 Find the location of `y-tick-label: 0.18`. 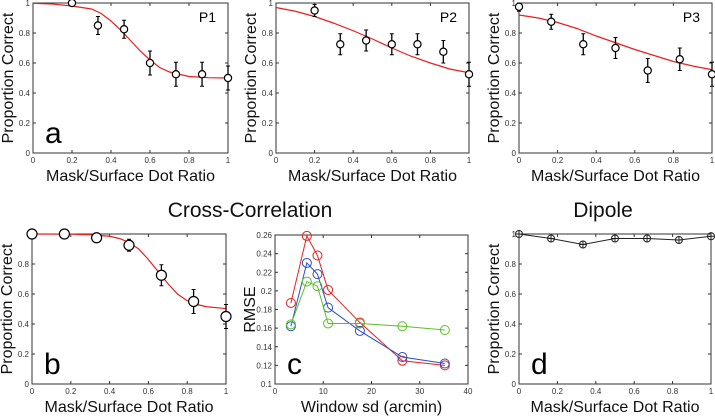

y-tick-label: 0.18 is located at coordinates (264, 310).